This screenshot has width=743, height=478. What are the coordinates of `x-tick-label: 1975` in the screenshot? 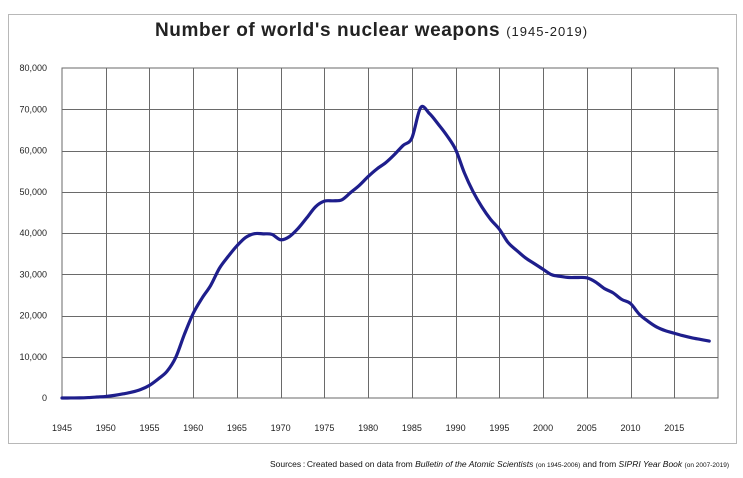 It's located at (324, 428).